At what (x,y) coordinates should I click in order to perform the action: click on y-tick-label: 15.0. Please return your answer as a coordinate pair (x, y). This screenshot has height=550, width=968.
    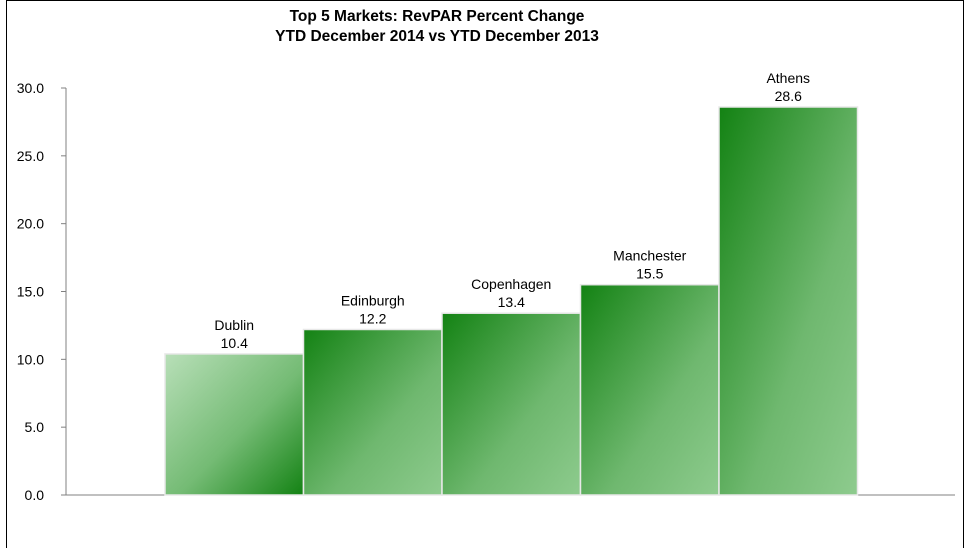
    Looking at the image, I should click on (30, 292).